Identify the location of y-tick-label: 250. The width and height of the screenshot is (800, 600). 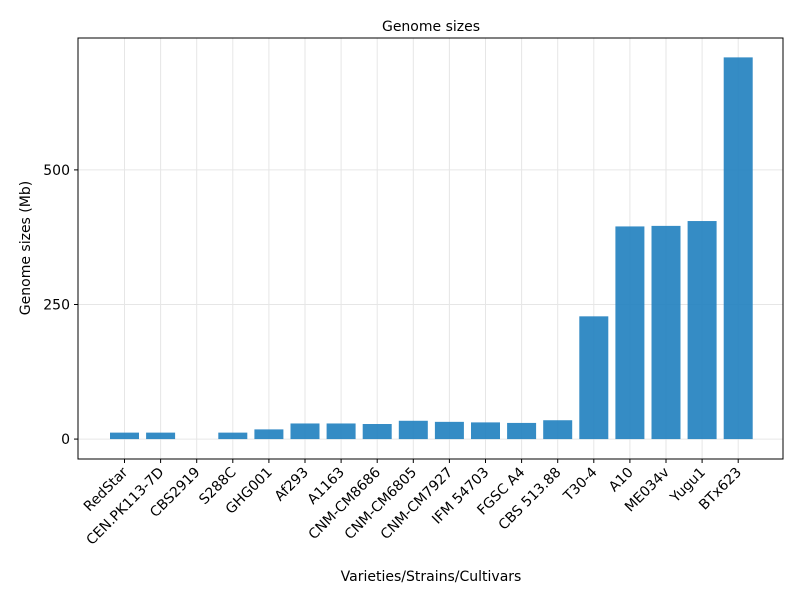
(56, 305).